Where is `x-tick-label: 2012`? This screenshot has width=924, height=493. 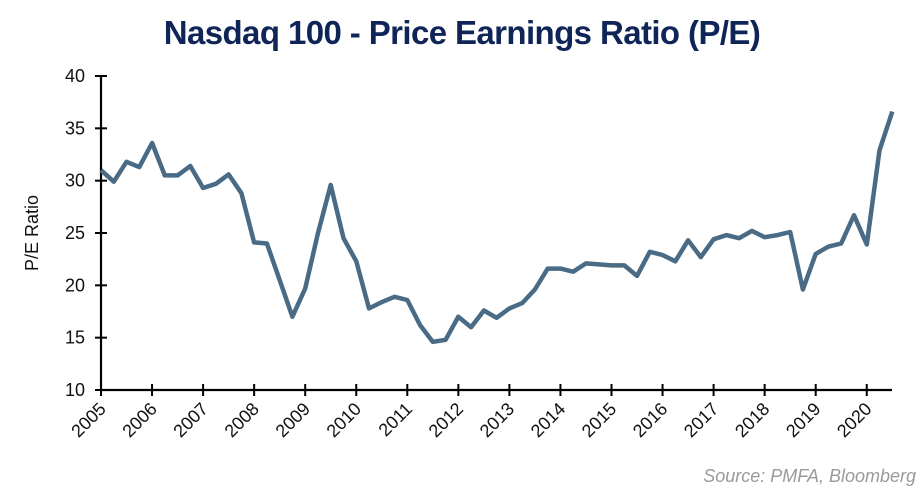
x-tick-label: 2012 is located at coordinates (446, 420).